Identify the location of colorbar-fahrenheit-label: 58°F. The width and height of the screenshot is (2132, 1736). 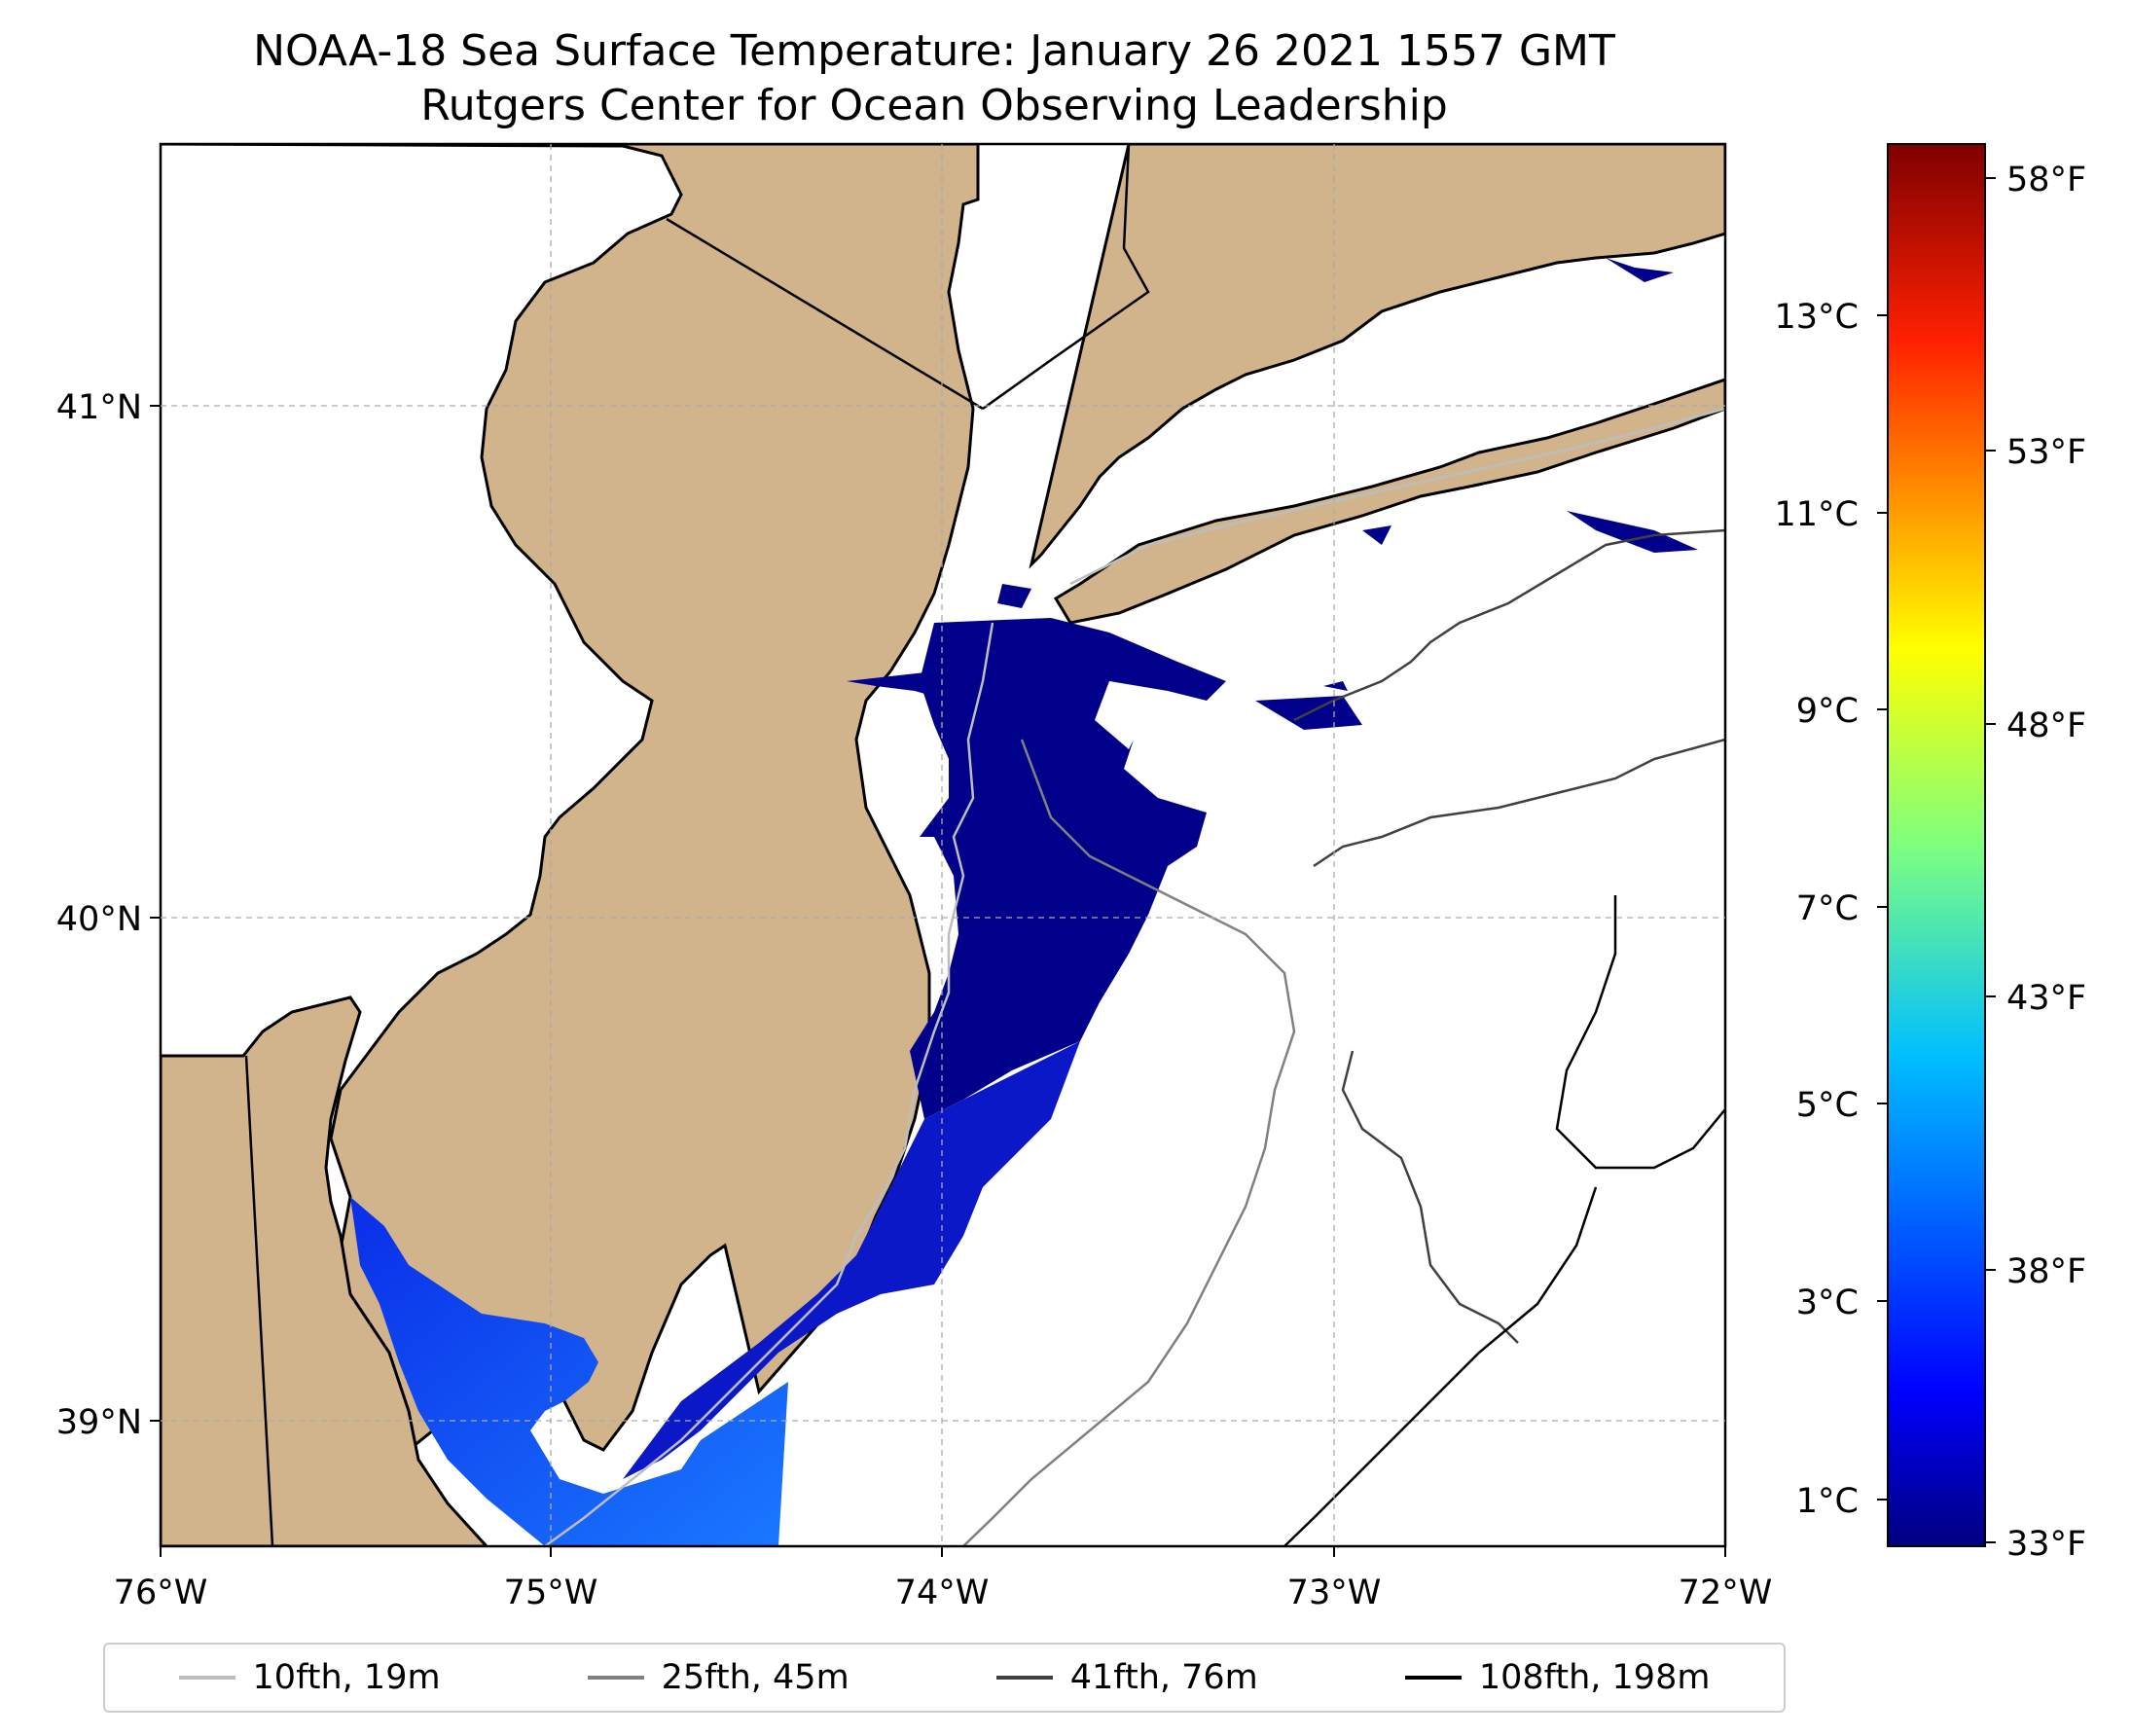
(2046, 180).